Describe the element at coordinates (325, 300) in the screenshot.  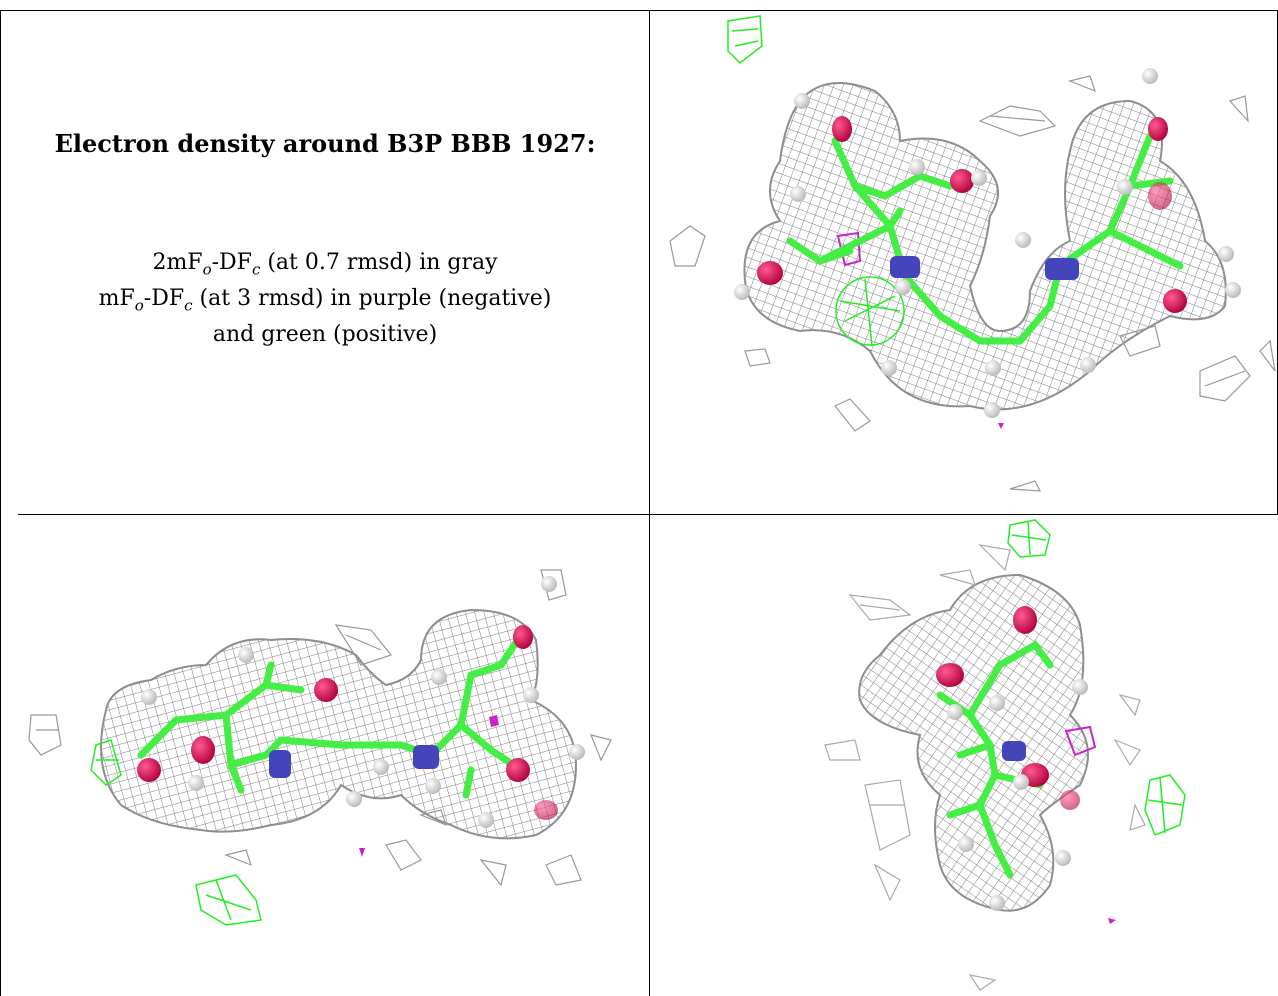
I see `caption-line-difference: mFo-DFc (at 3 rmsd) in purple (negative)` at that location.